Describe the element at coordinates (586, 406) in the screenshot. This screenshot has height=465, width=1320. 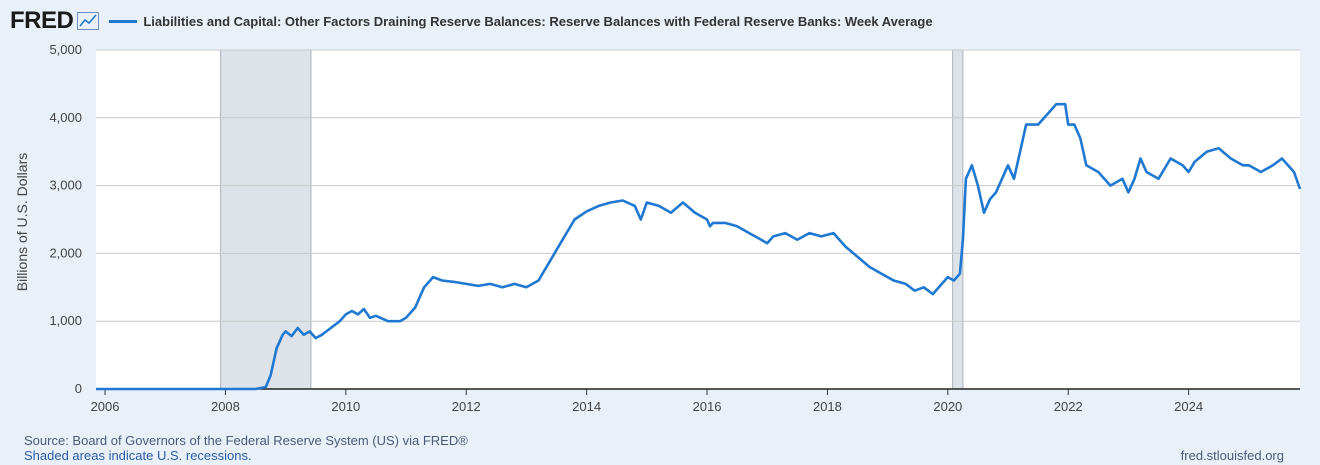
I see `x-tick-label: 2014` at that location.